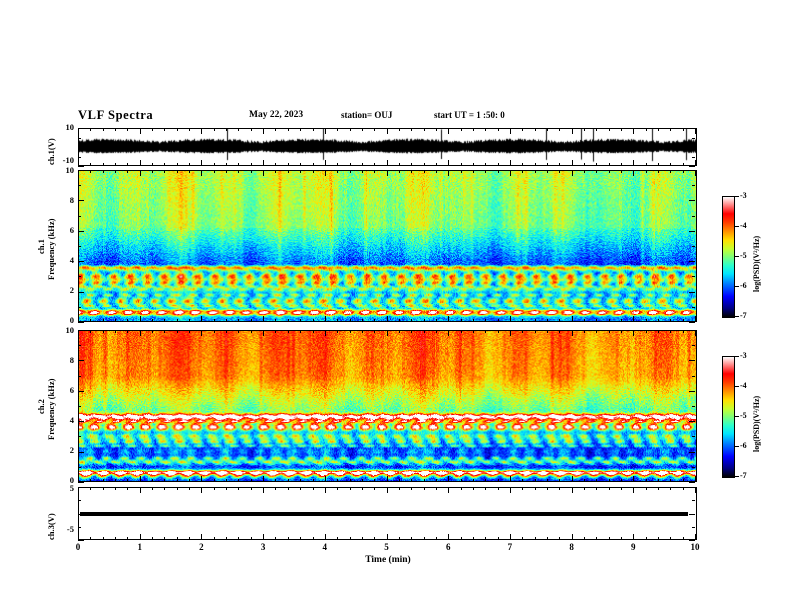 The image size is (792, 612). I want to click on ch1-freq-ytick-0: 0, so click(71, 320).